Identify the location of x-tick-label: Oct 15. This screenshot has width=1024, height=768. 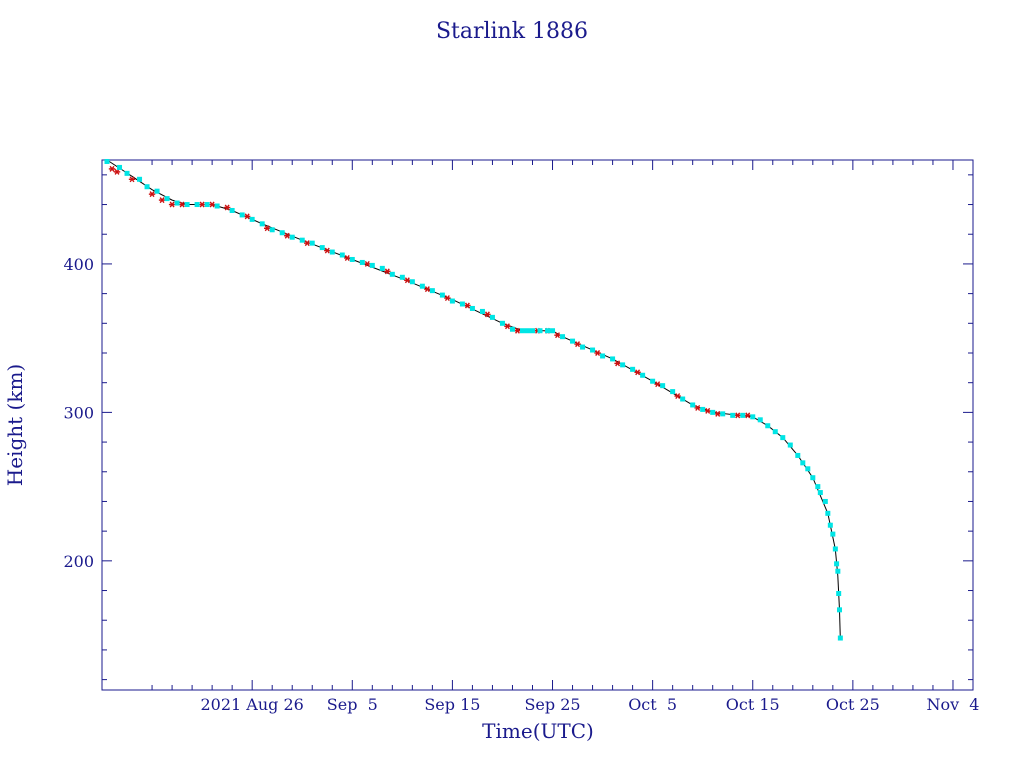
(753, 704).